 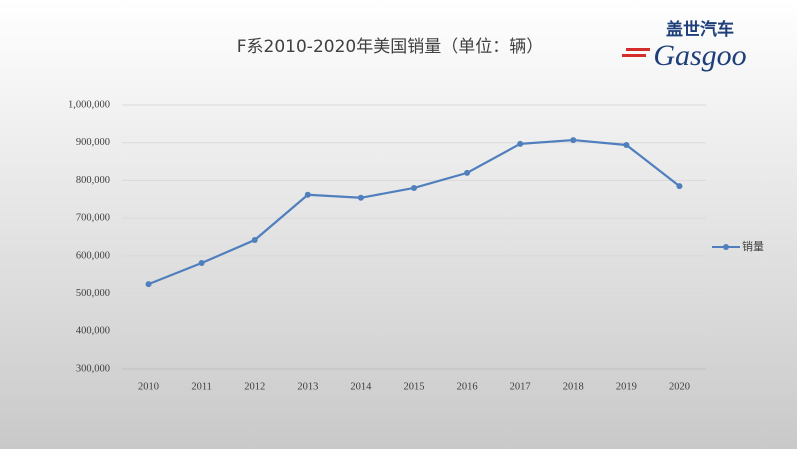 I want to click on x-tick-label: 2018, so click(x=573, y=386).